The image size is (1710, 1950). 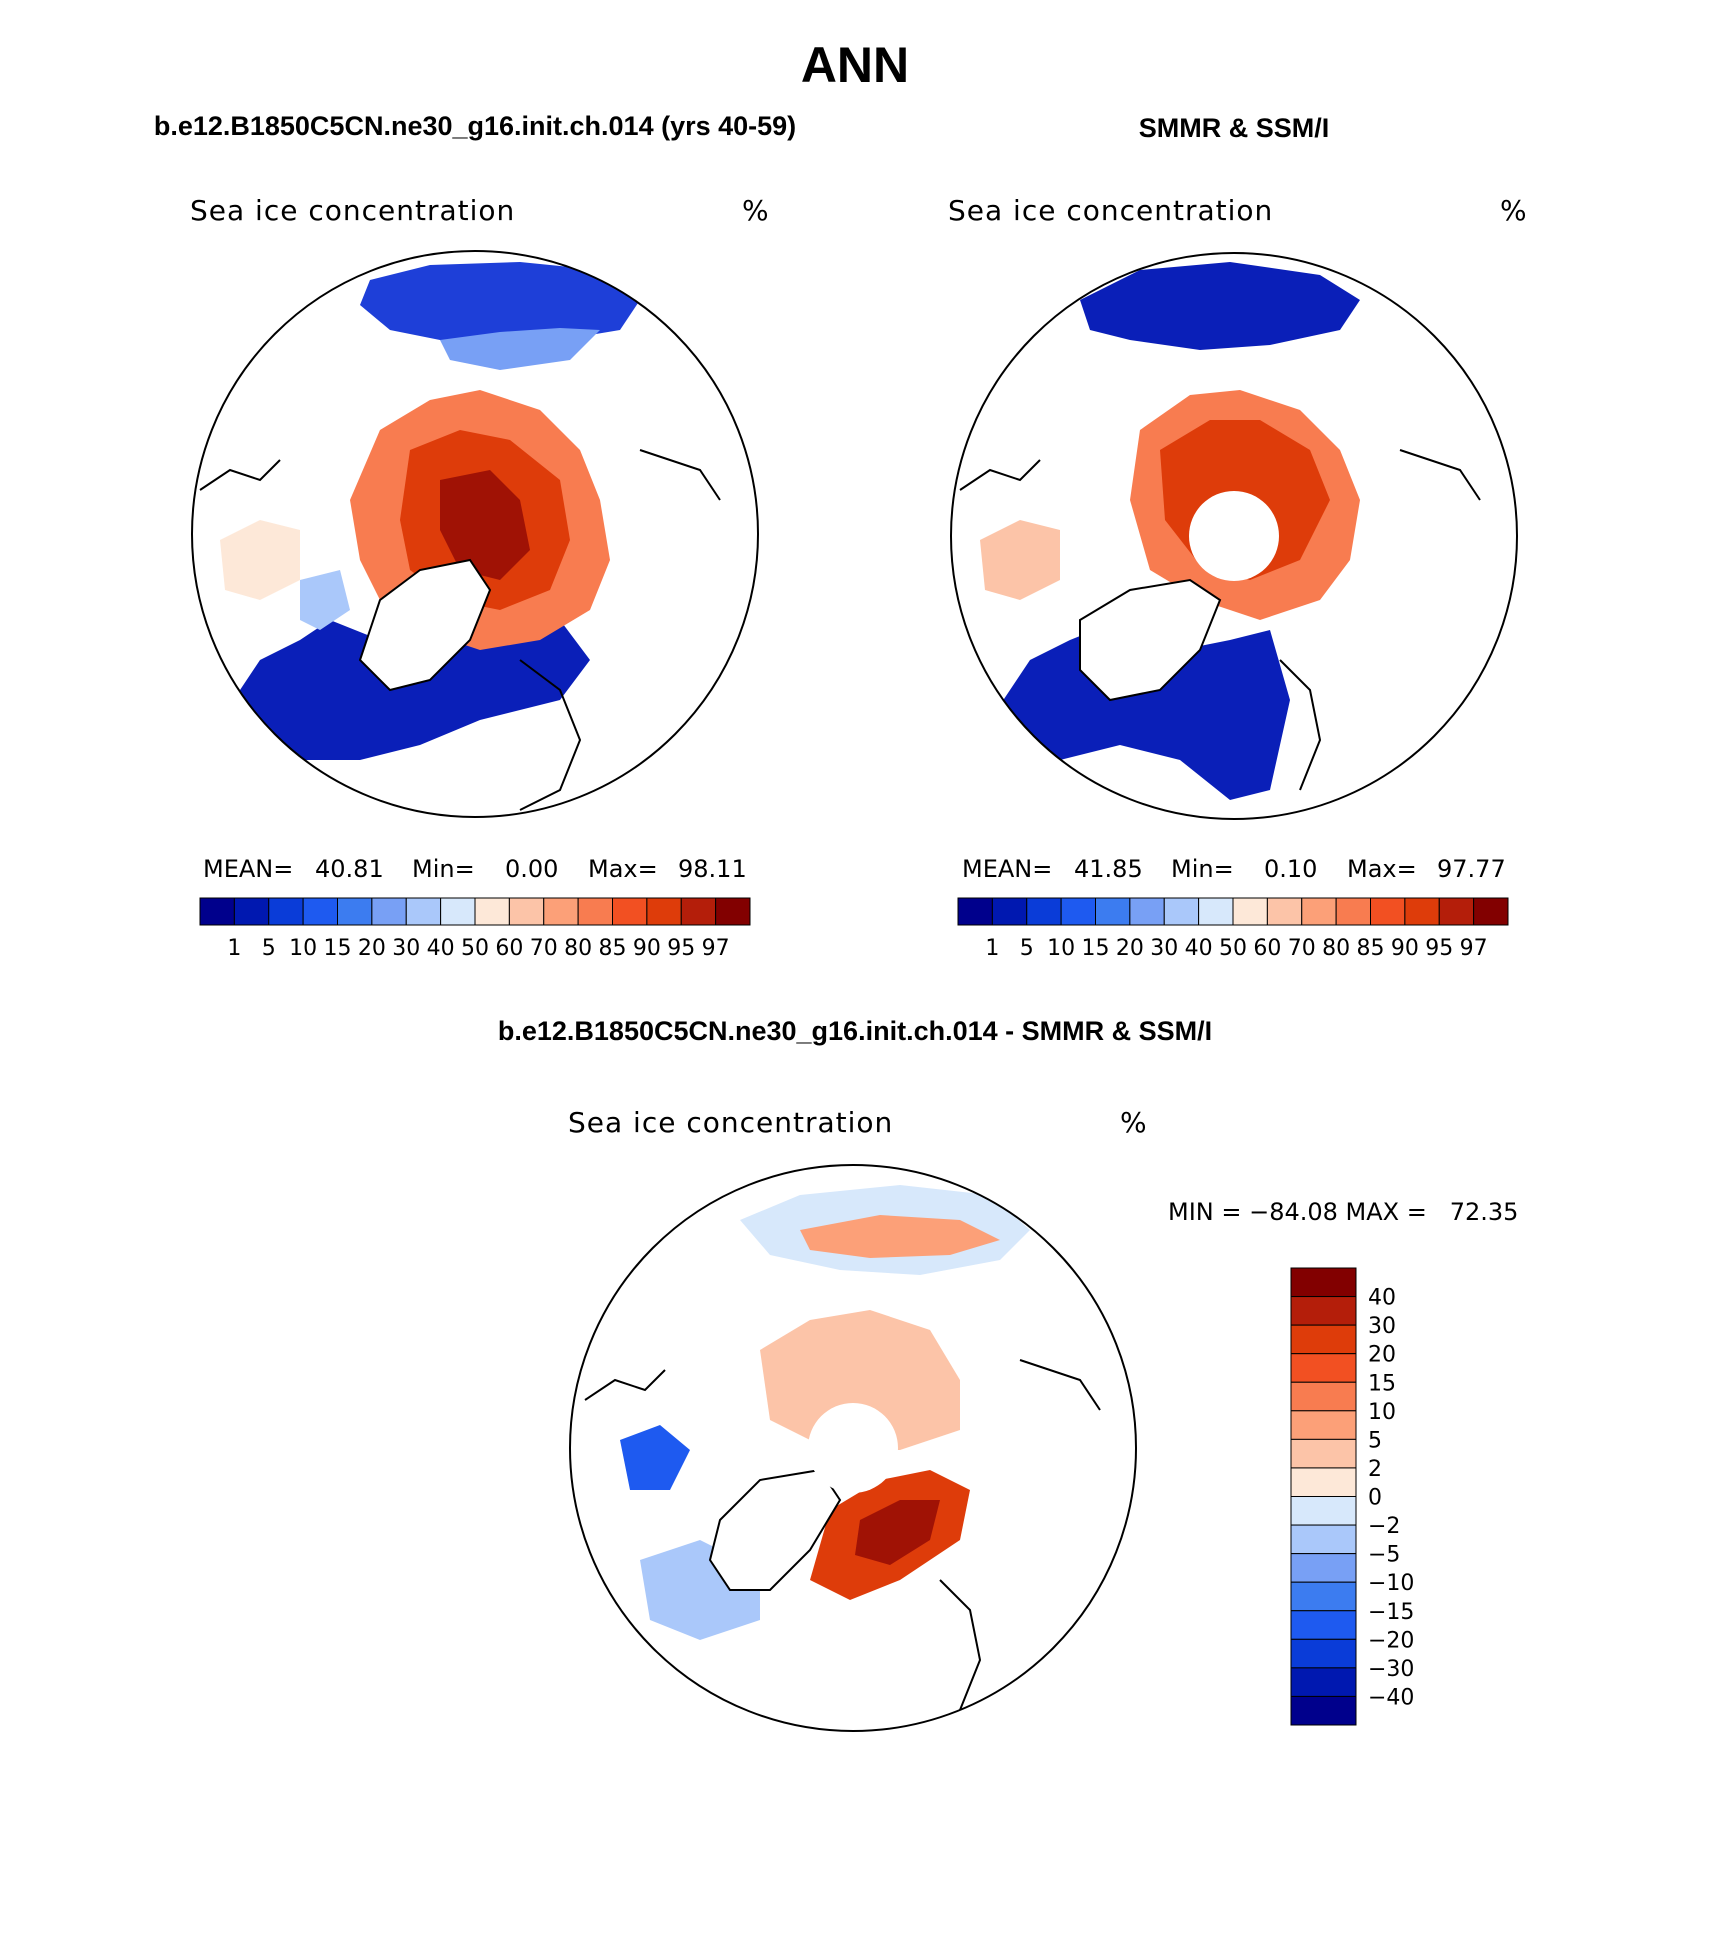 What do you see at coordinates (897, 1532) in the screenshot?
I see `diff-atlantic-hot` at bounding box center [897, 1532].